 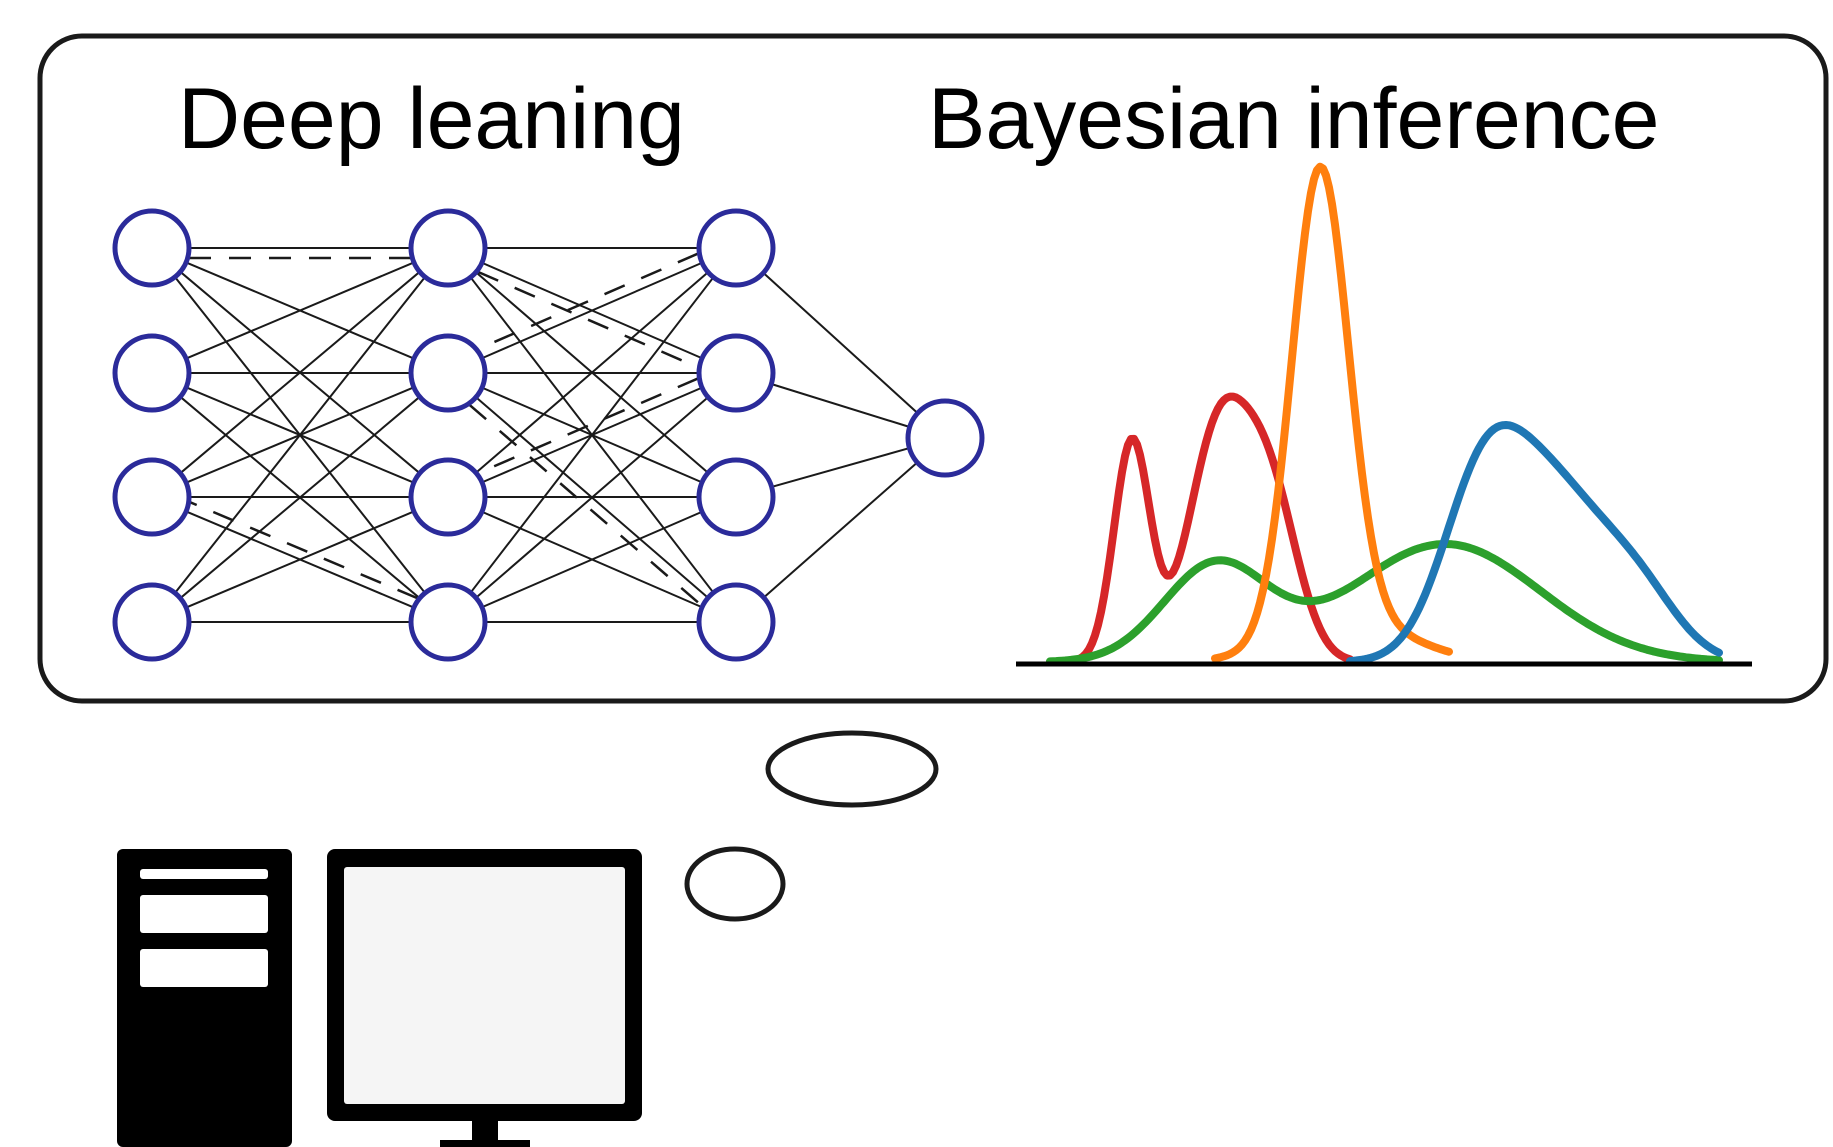 What do you see at coordinates (945, 438) in the screenshot?
I see `output-node` at bounding box center [945, 438].